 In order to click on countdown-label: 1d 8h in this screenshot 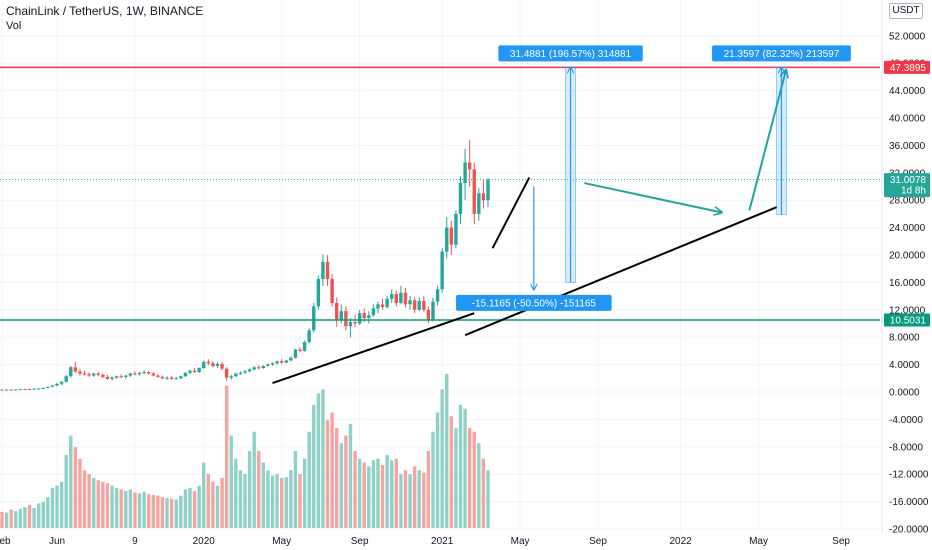, I will do `click(913, 191)`.